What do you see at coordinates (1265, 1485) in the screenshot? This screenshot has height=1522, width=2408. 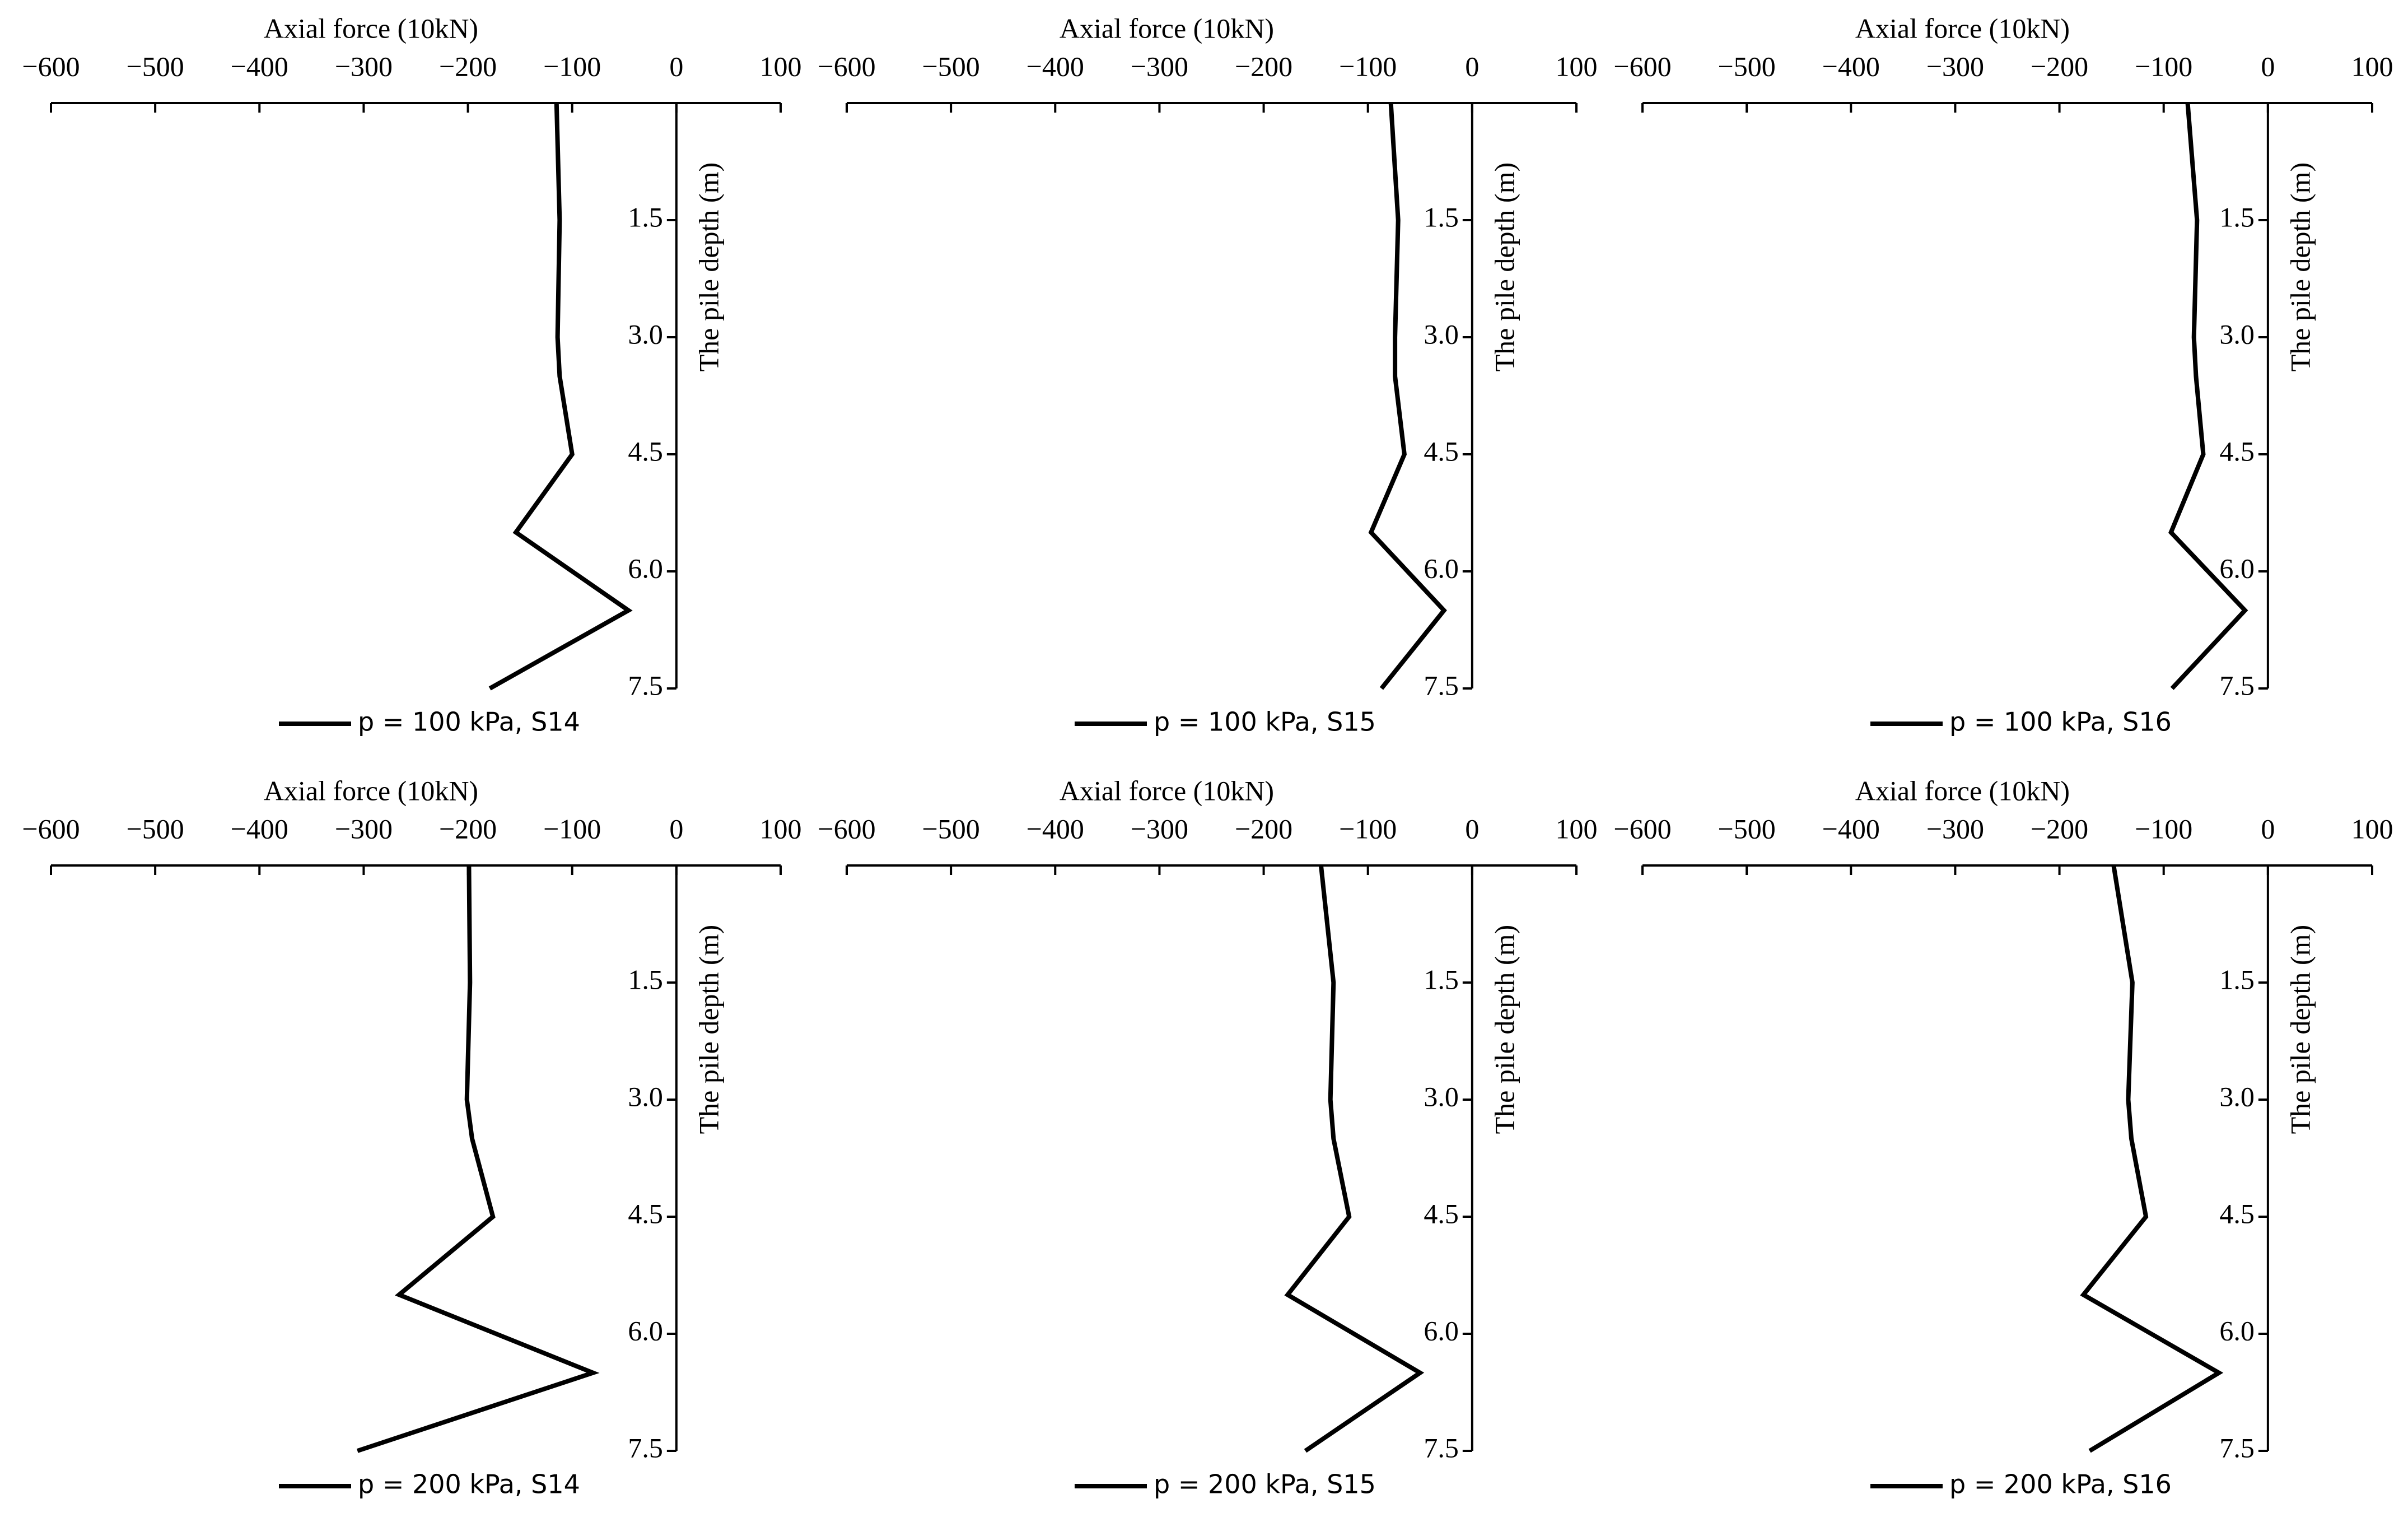 I see `legend-label: p = 200 kPa, S15` at bounding box center [1265, 1485].